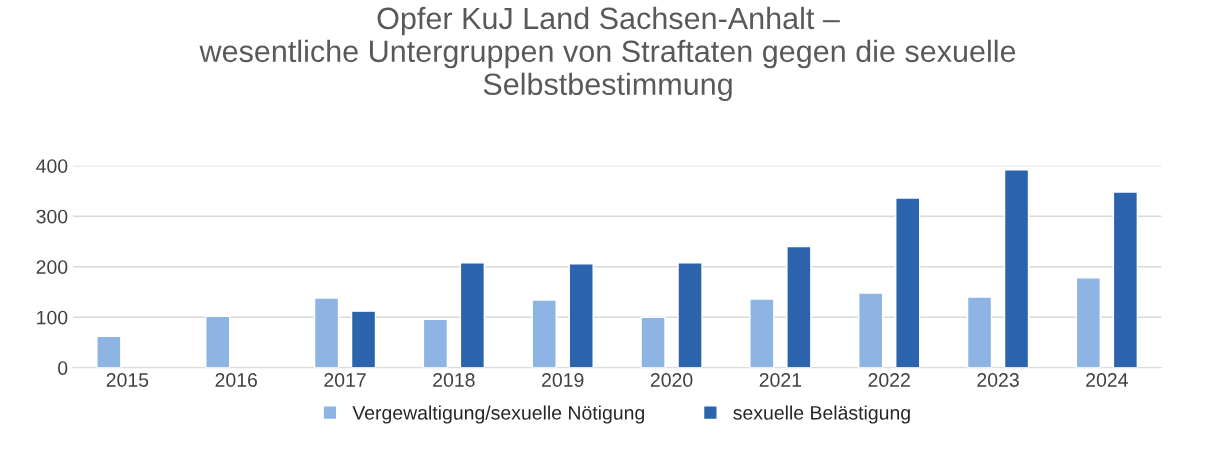 This screenshot has width=1216, height=454. I want to click on x-tick-label: 2023, so click(998, 380).